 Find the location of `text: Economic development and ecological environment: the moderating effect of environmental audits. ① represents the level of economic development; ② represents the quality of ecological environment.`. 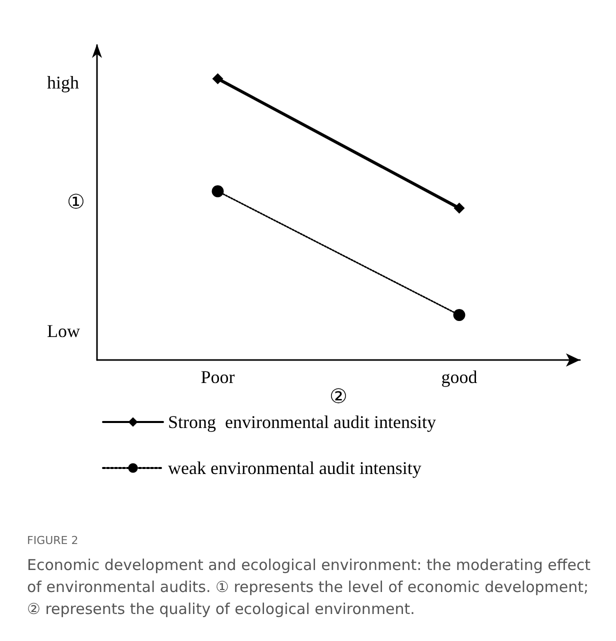

text: Economic development and ecological environment: the moderating effect of environmental audits. ① represents the level of economic development; ② represents the quality of ecological environment. is located at coordinates (311, 587).